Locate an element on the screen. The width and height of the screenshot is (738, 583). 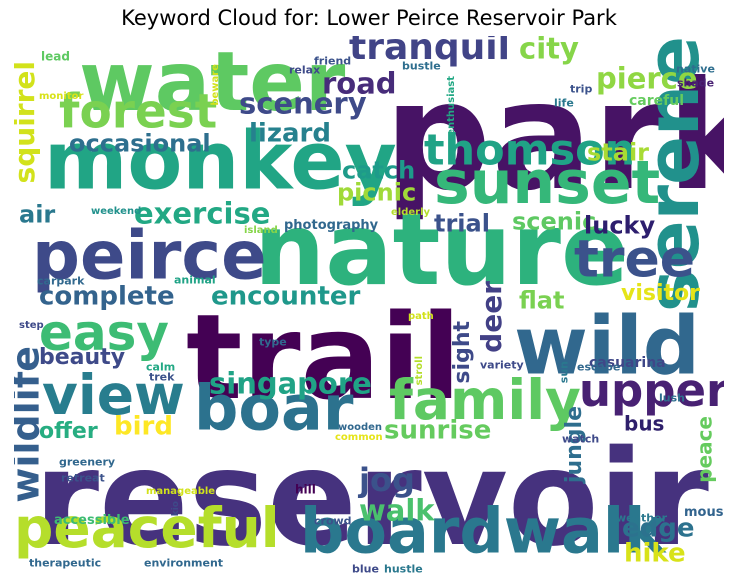
word-deer: deer is located at coordinates (491, 317).